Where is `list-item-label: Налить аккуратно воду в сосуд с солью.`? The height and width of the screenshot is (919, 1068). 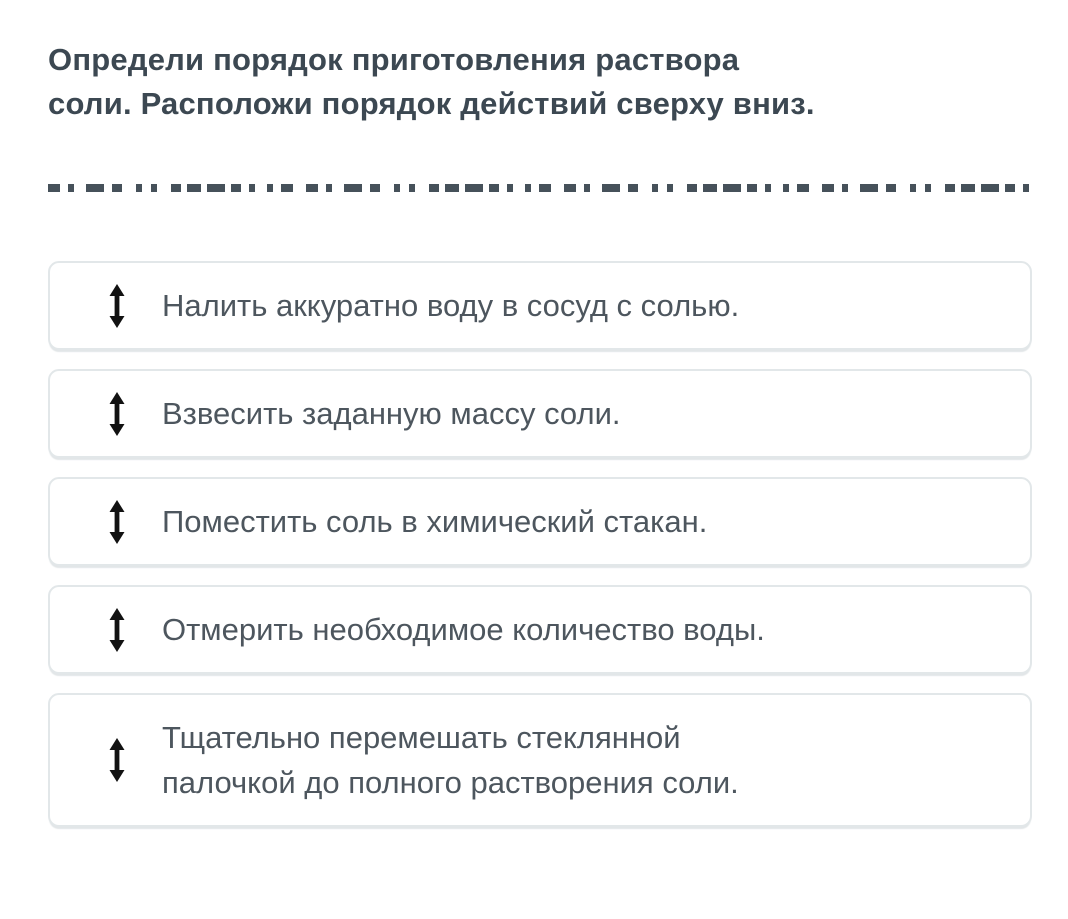
list-item-label: Налить аккуратно воду в сосуд с солью. is located at coordinates (451, 305).